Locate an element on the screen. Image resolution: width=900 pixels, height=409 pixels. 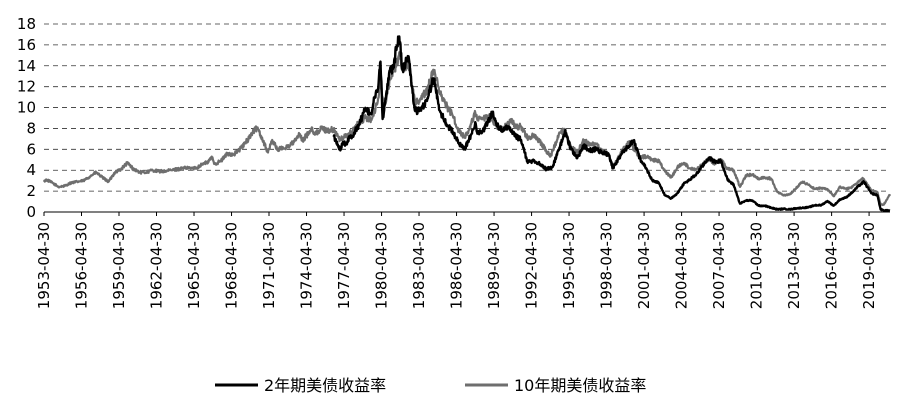
x-tick-label: 1998-04-30 is located at coordinates (607, 265).